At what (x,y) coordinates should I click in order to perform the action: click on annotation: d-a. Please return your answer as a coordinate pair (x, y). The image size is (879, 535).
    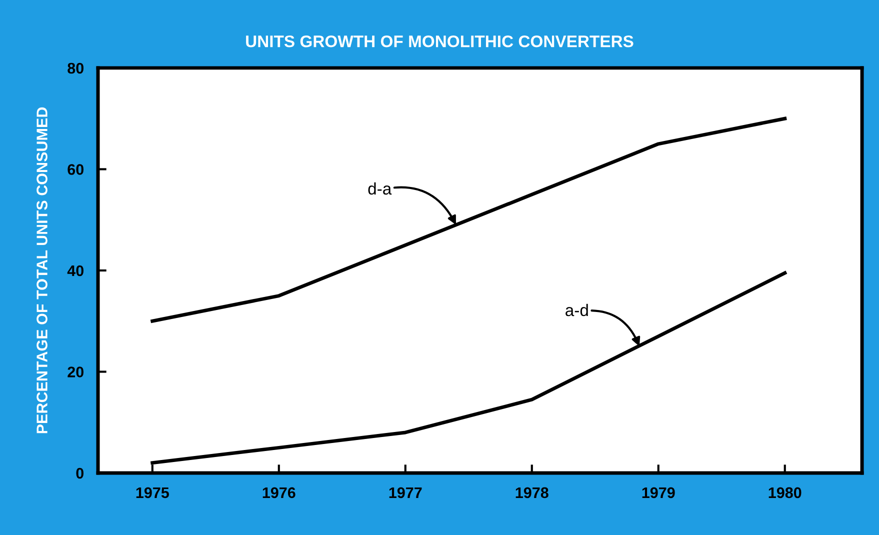
    Looking at the image, I should click on (380, 188).